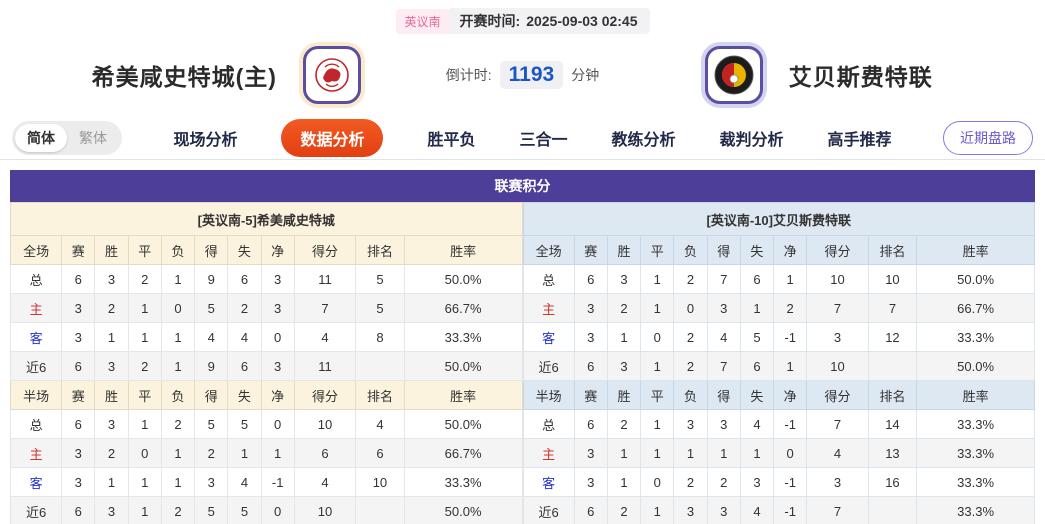 This screenshot has height=524, width=1045. Describe the element at coordinates (751, 140) in the screenshot. I see `nav-tab: 裁判分析` at that location.